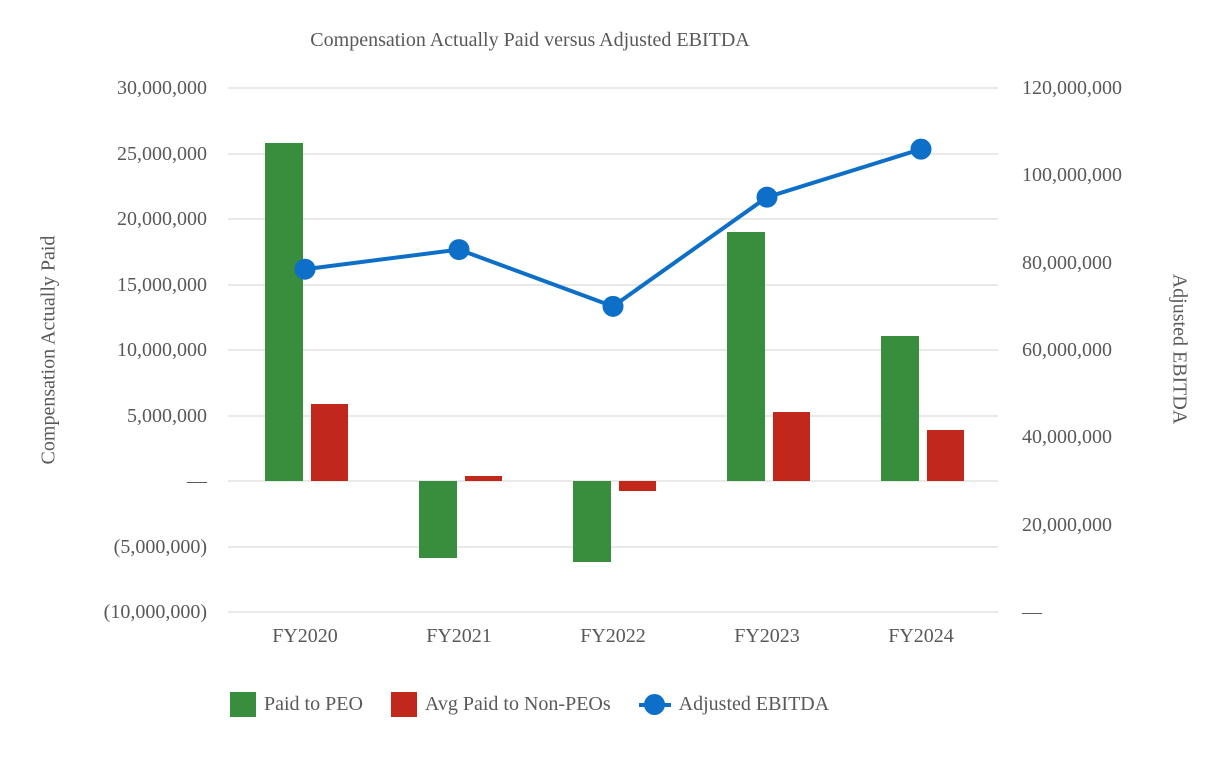  What do you see at coordinates (160, 546) in the screenshot?
I see `left-axis-tick: (5,000,000)` at bounding box center [160, 546].